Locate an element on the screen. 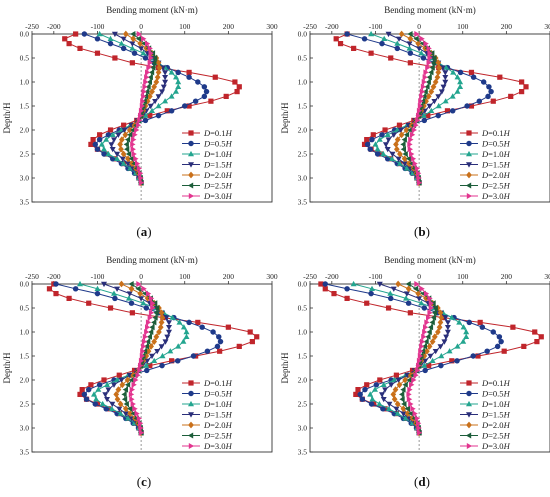  y-tick-label: 0.0 is located at coordinates (25, 284).